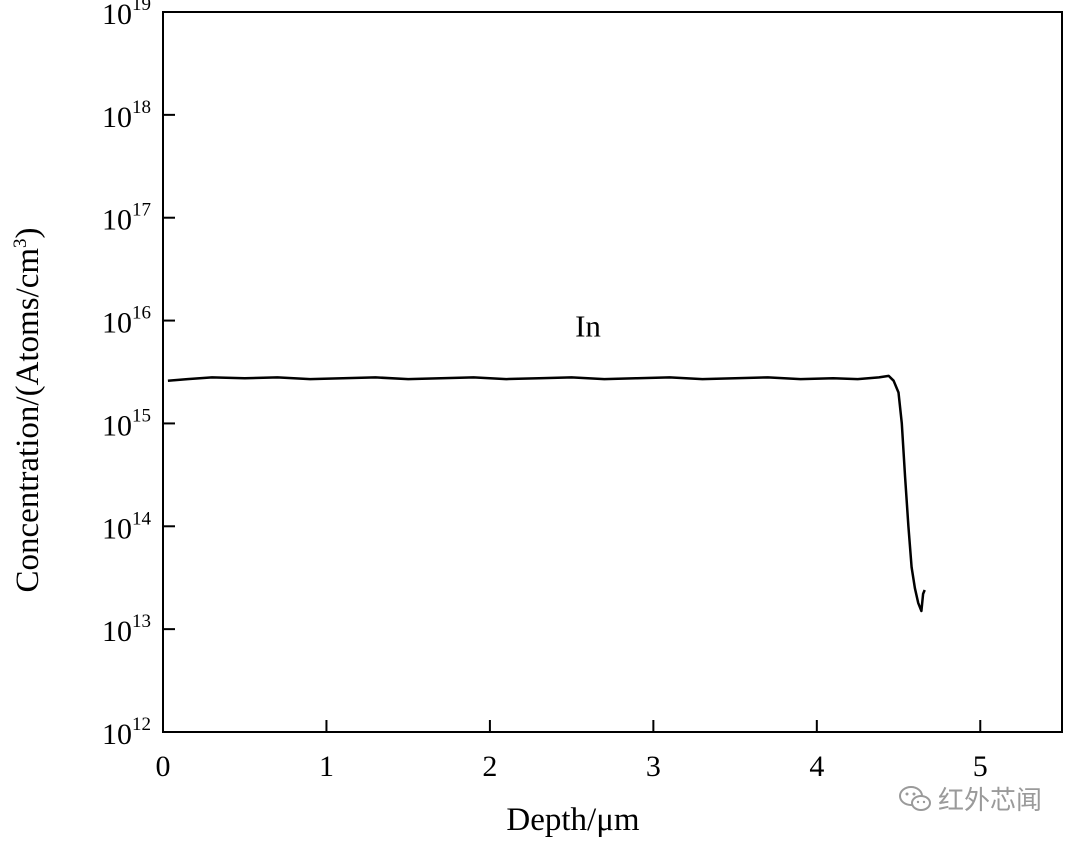 This screenshot has height=844, width=1080. Describe the element at coordinates (138, 375) in the screenshot. I see `y-axis-ticks: 1012 1013 1014 1015 1016 1017 1018 1019` at that location.